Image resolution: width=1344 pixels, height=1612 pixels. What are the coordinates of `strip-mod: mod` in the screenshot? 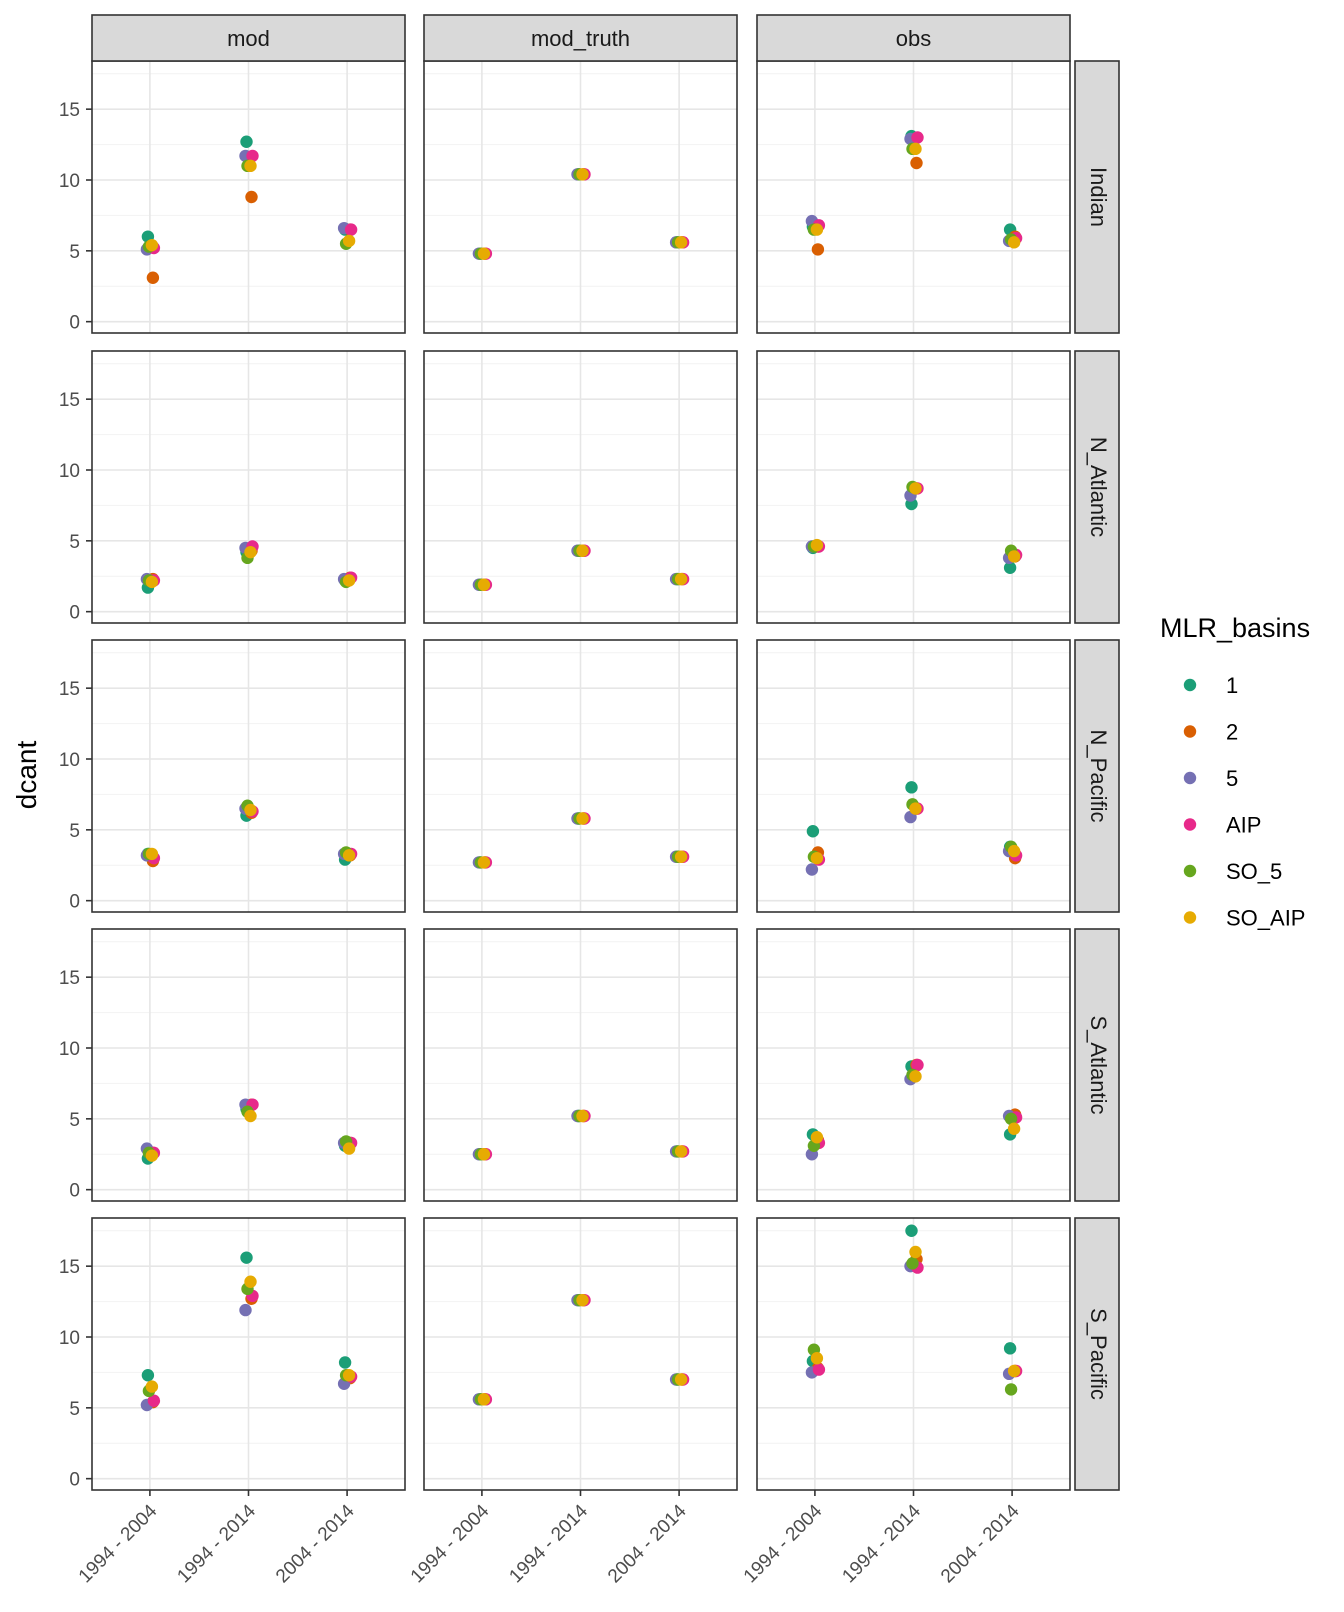 It's located at (248, 38).